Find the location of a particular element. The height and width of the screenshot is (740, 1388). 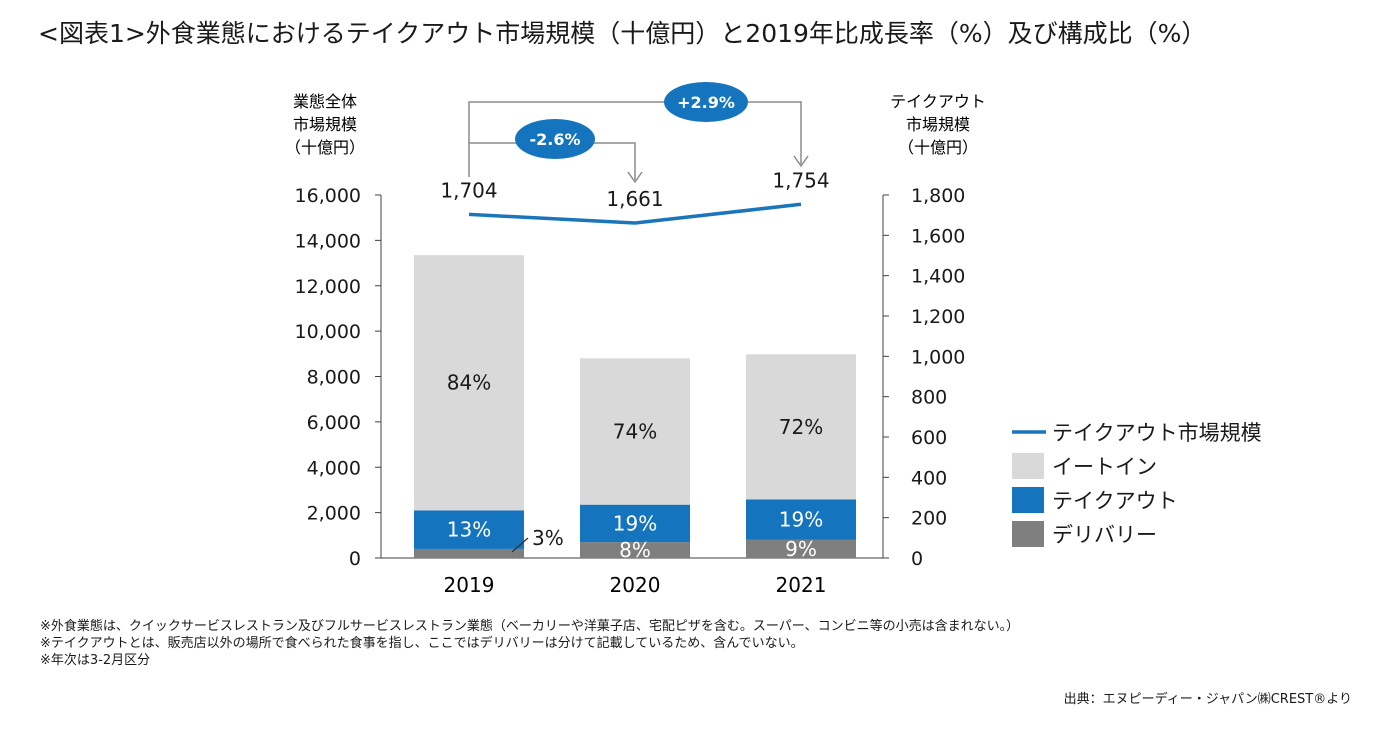

left-axis-title: 業態全体 is located at coordinates (325, 101).